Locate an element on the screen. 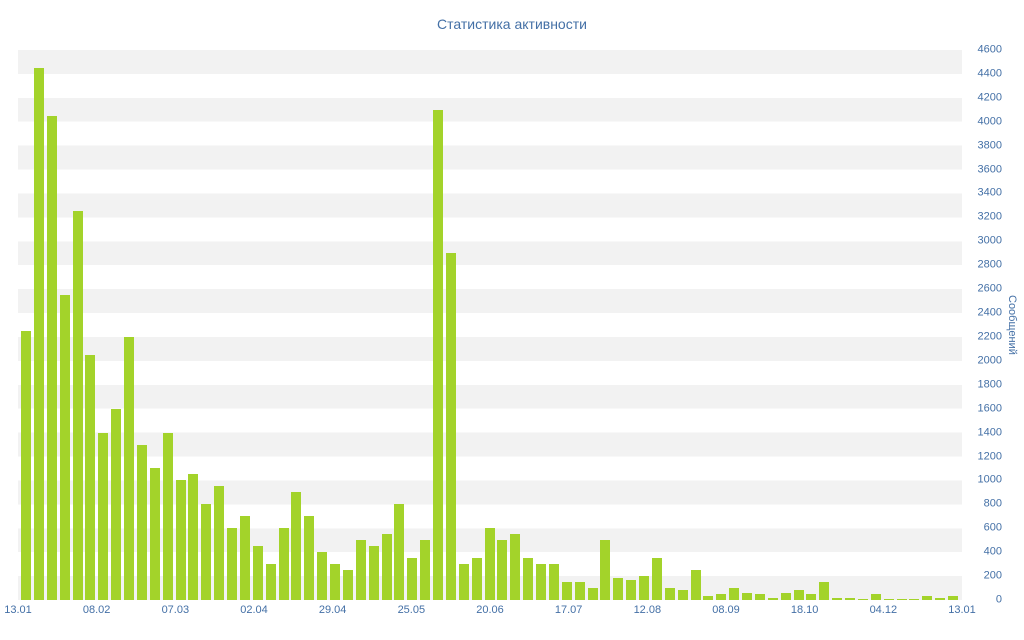 This screenshot has width=1024, height=640. y-tick-label: 1800 is located at coordinates (989, 384).